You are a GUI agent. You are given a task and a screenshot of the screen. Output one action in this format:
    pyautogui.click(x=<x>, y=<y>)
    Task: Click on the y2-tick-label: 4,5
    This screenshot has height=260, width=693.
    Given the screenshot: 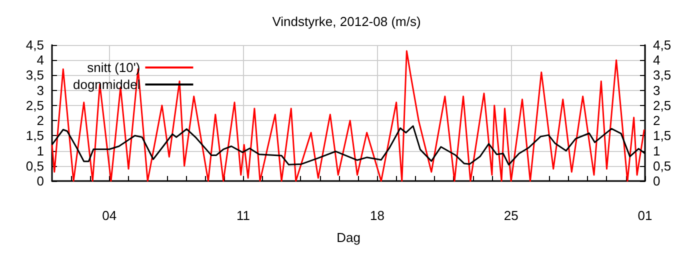 What is the action you would take?
    pyautogui.click(x=662, y=45)
    